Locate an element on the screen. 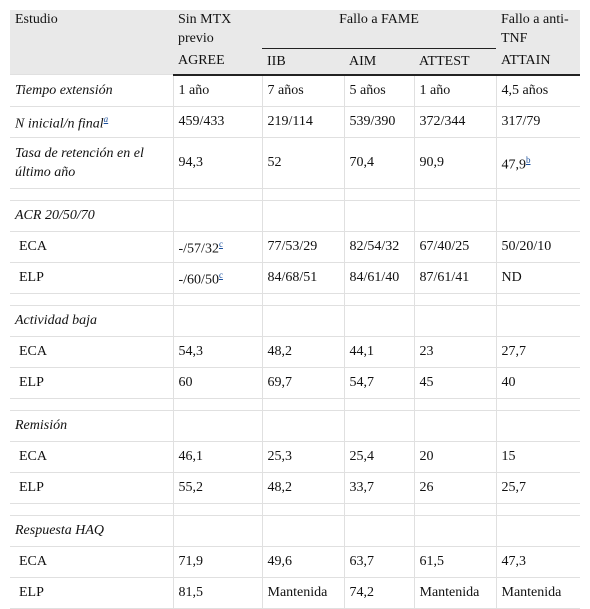 The height and width of the screenshot is (609, 590). footnote-link: b is located at coordinates (528, 160).